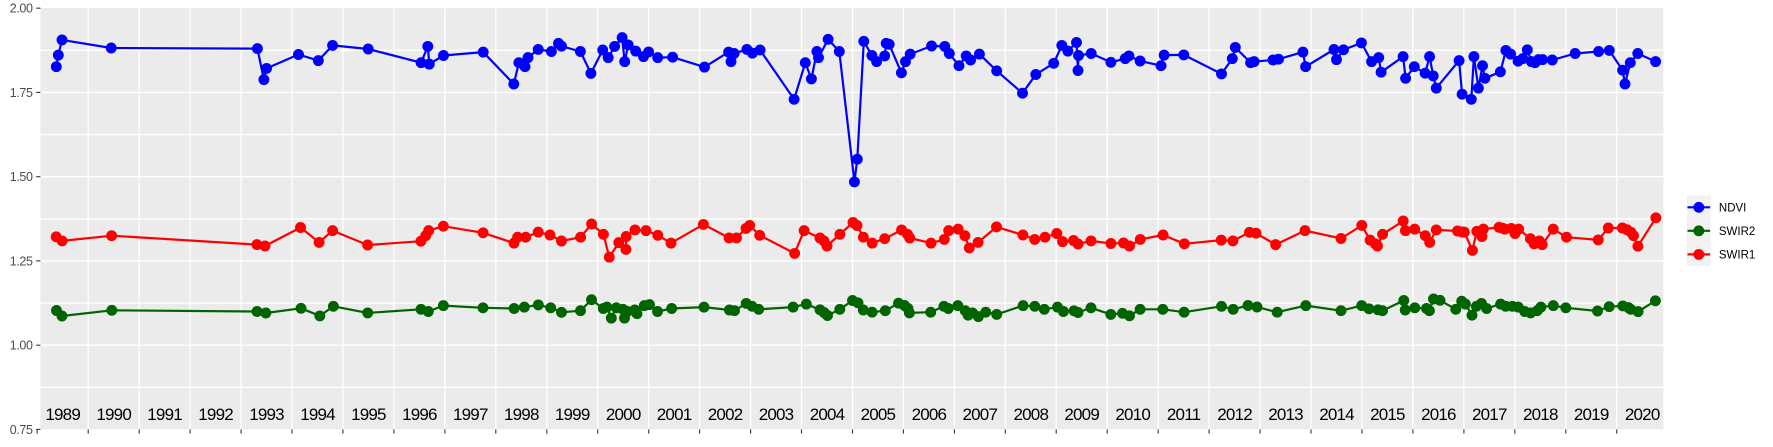 Image resolution: width=1773 pixels, height=447 pixels. I want to click on svg-text: 2001, so click(674, 414).